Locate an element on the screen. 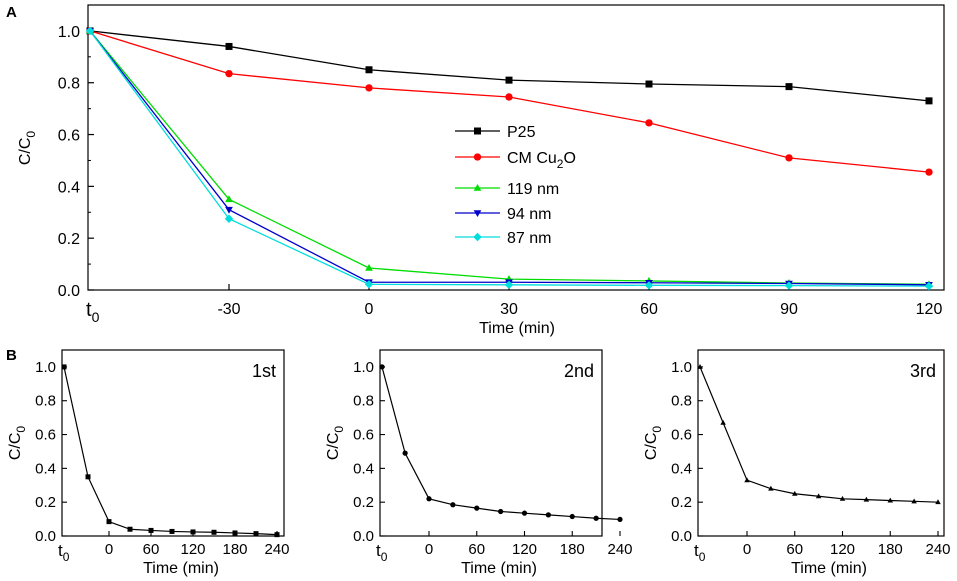  panel-a-x-tick-label: 0 is located at coordinates (369, 309).